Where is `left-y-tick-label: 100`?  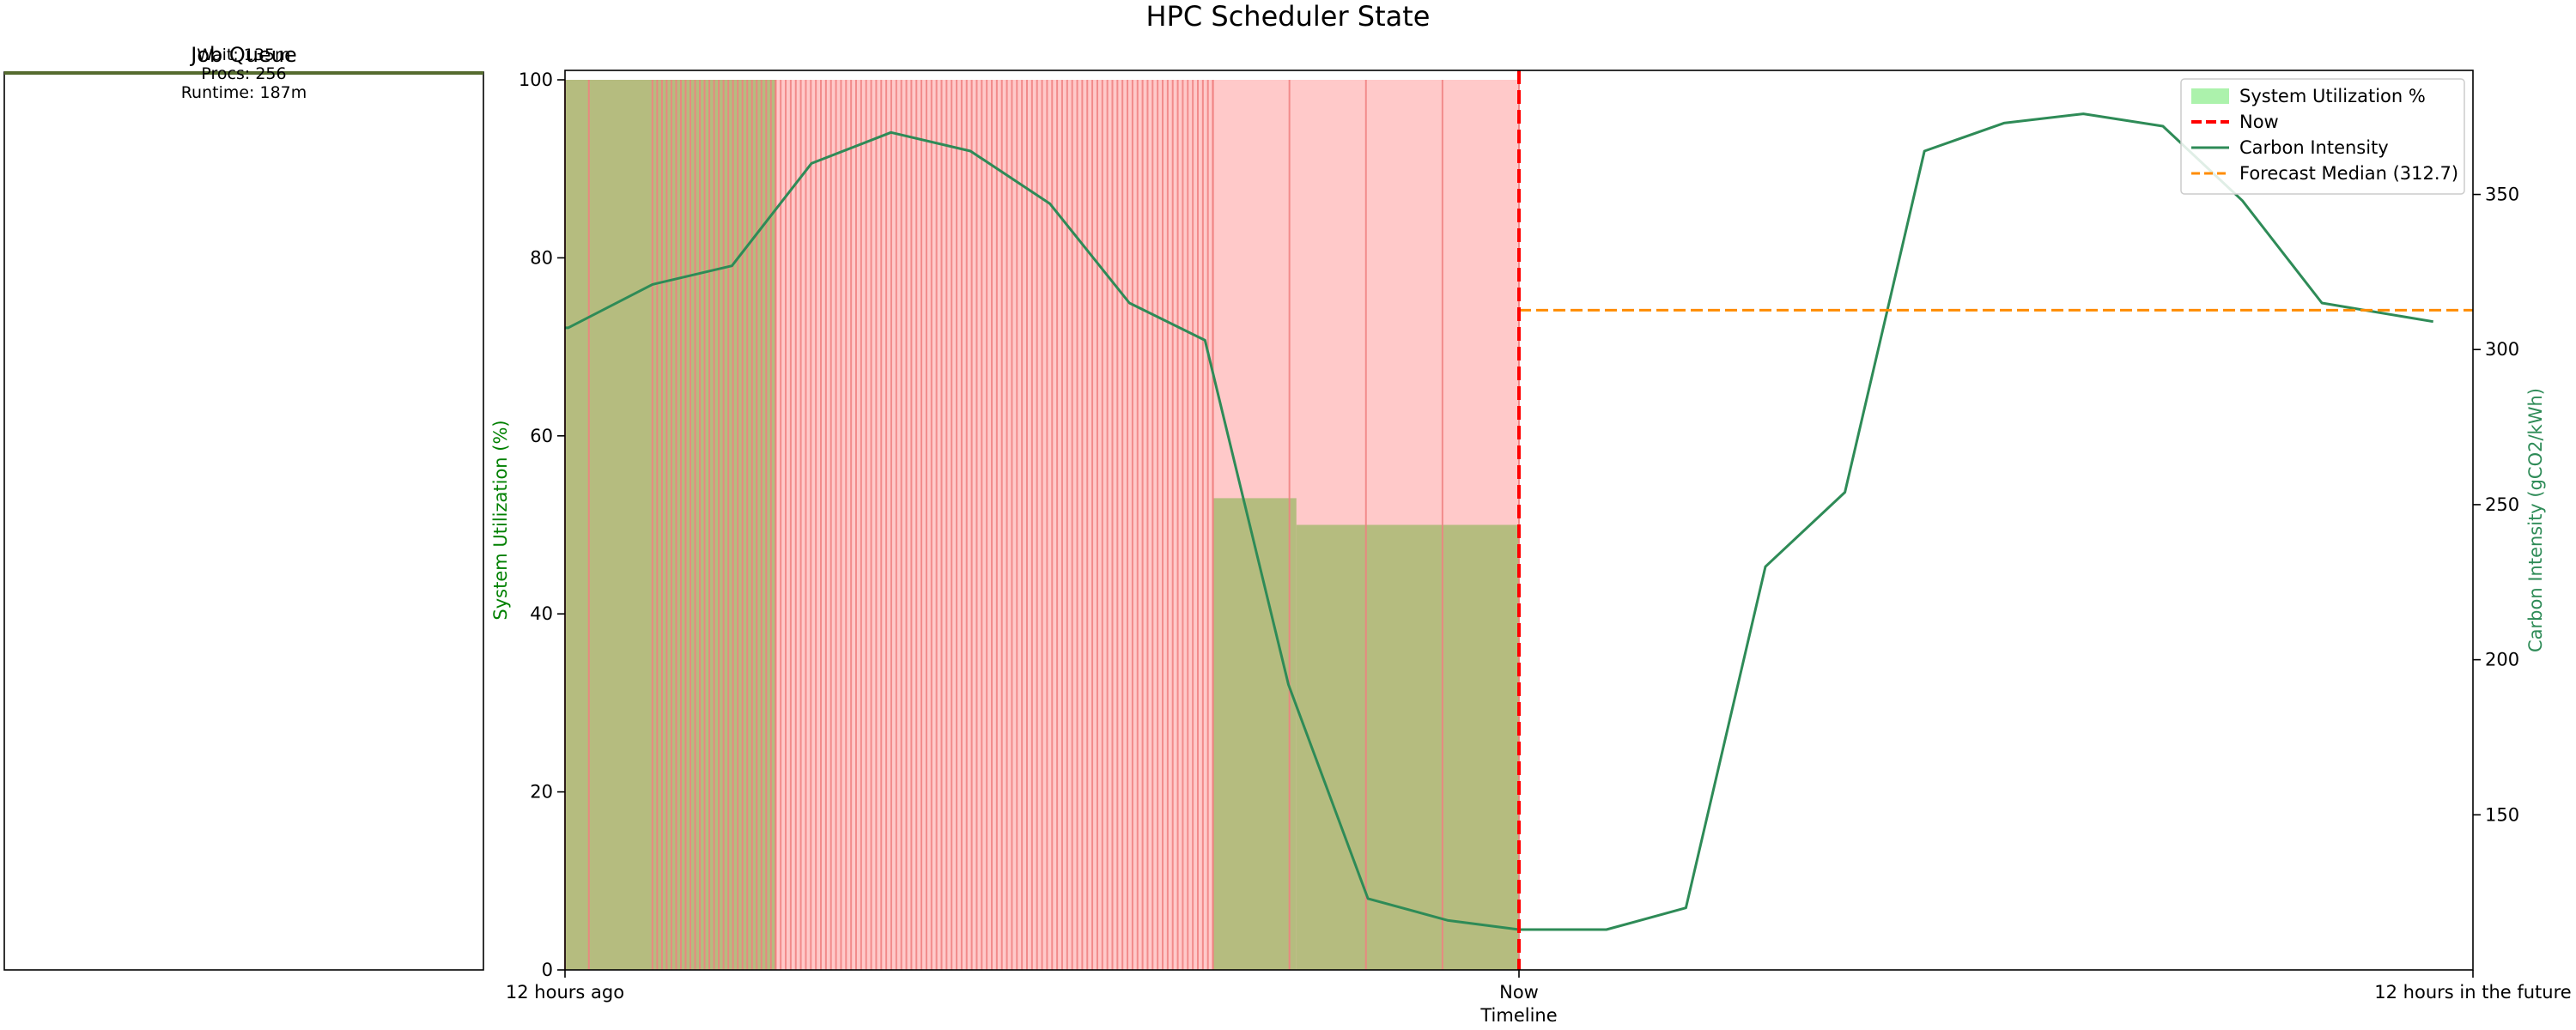
left-y-tick-label: 100 is located at coordinates (536, 80).